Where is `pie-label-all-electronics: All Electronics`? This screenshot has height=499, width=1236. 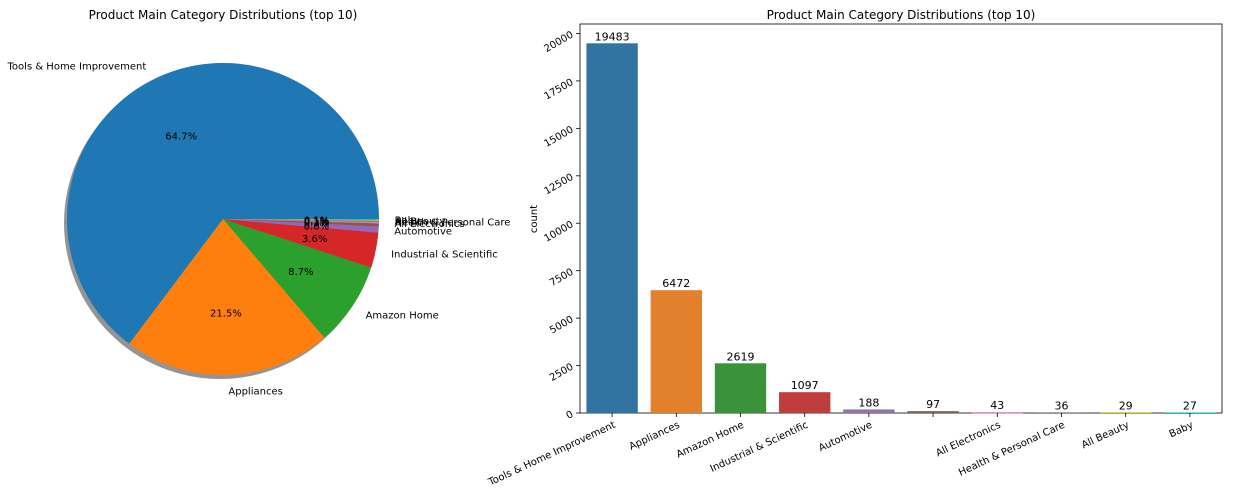 pie-label-all-electronics: All Electronics is located at coordinates (430, 224).